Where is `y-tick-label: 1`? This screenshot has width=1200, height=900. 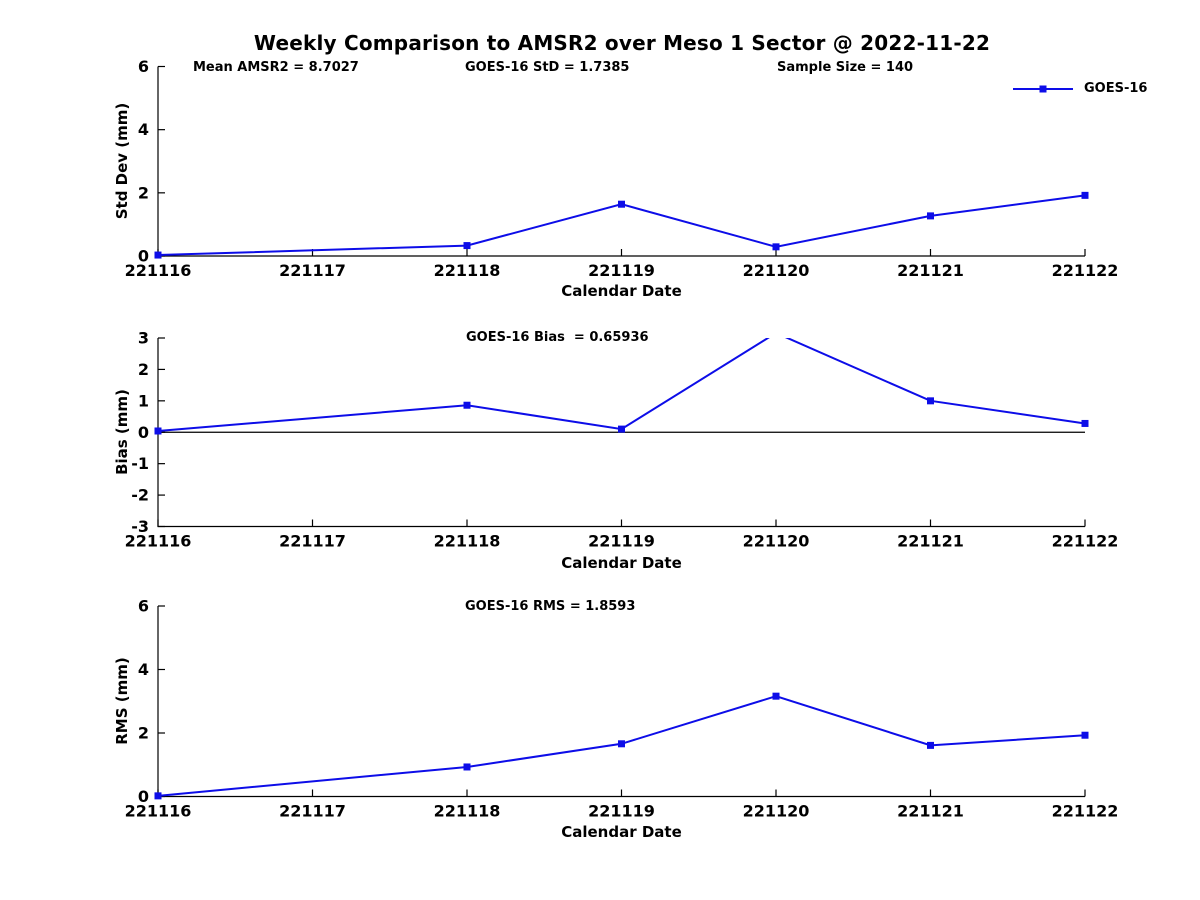 y-tick-label: 1 is located at coordinates (143, 400).